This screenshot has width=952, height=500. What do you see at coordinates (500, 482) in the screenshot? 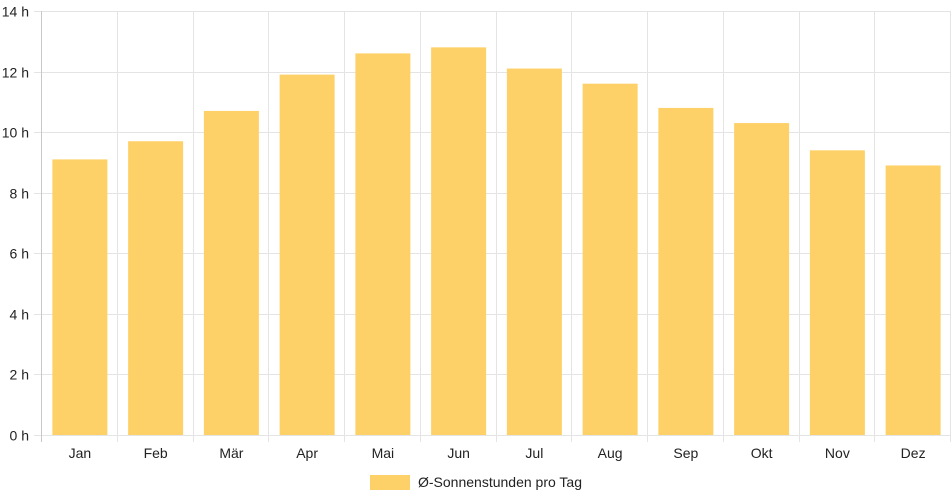
I see `legend-label: Ø-Sonnenstunden pro Tag` at bounding box center [500, 482].